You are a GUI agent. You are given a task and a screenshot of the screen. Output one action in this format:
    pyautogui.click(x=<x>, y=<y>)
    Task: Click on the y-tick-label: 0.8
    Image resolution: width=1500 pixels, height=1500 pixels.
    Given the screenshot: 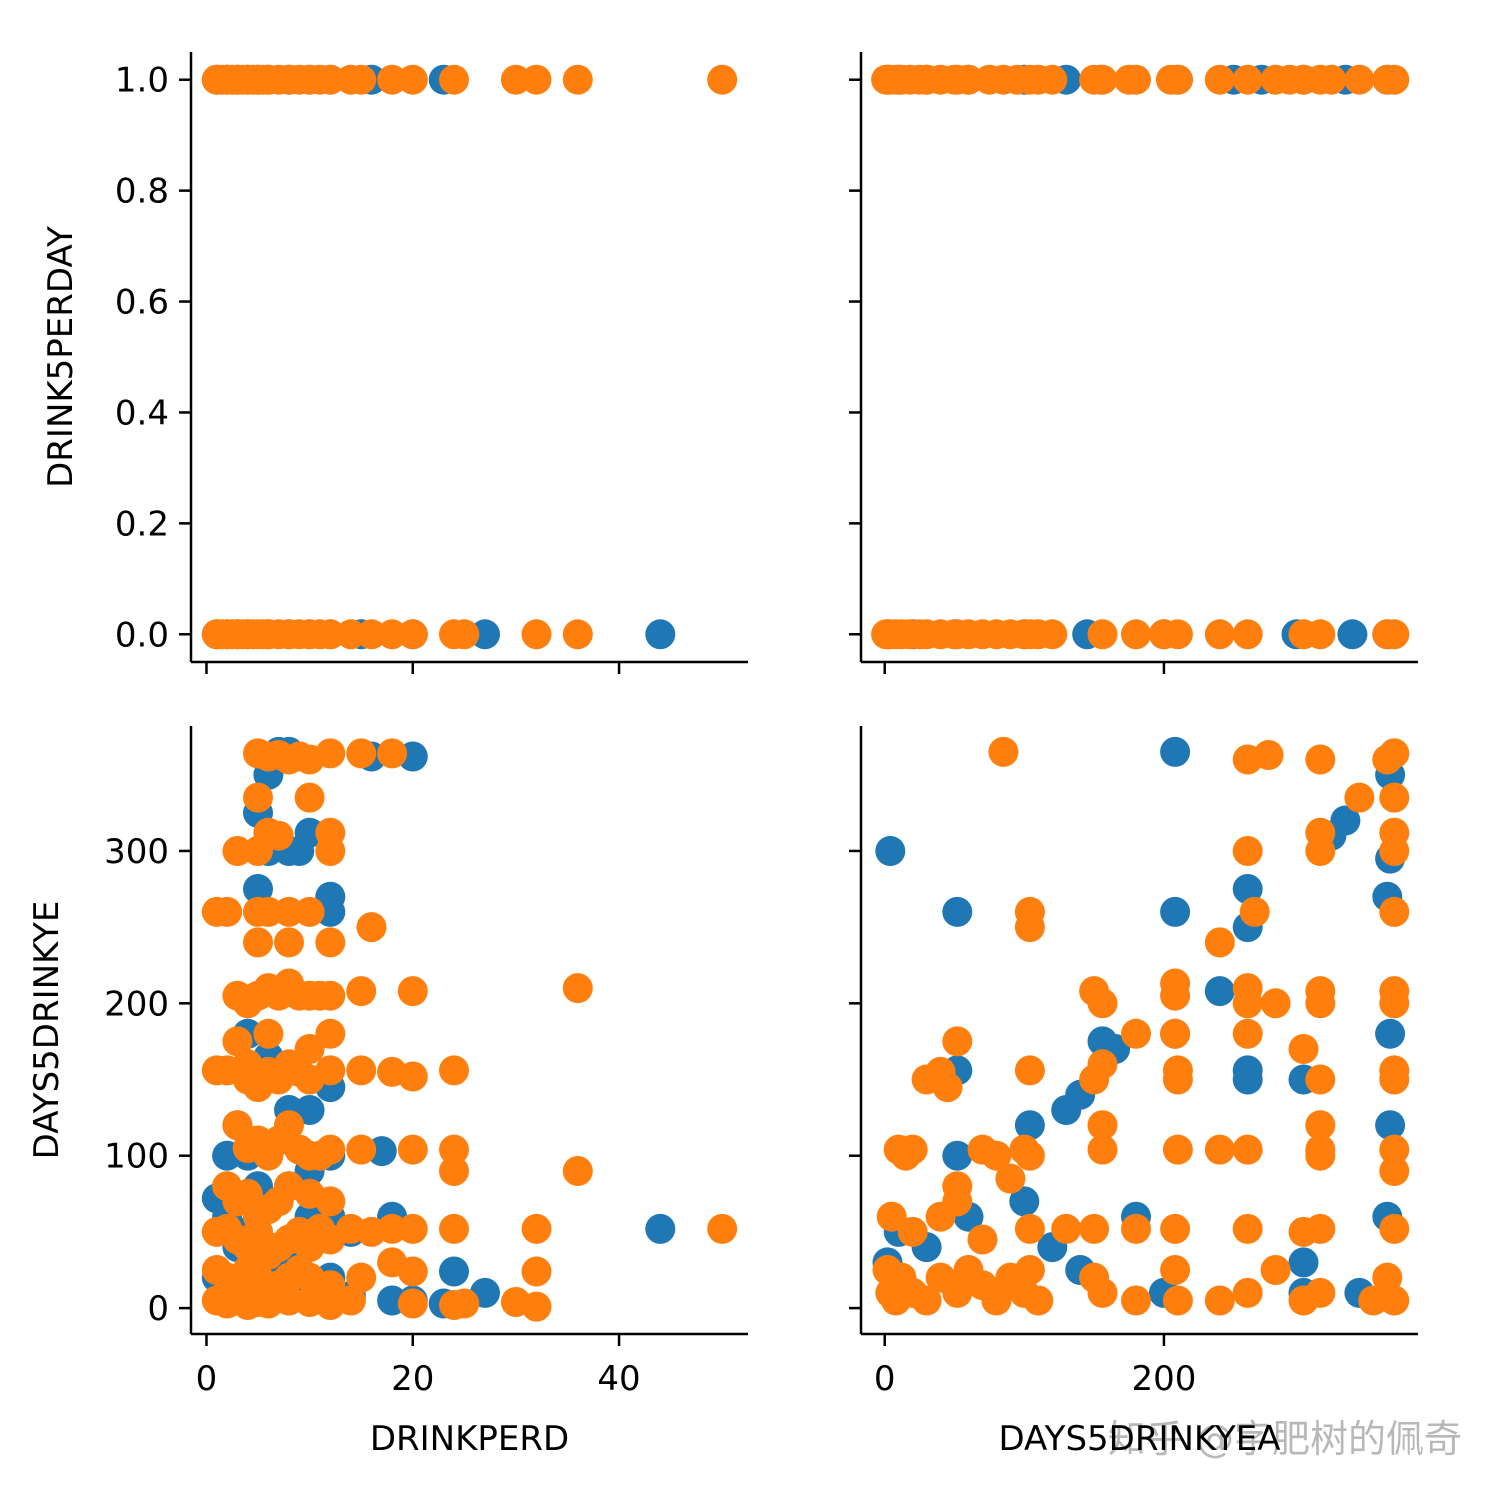 What is the action you would take?
    pyautogui.click(x=142, y=192)
    